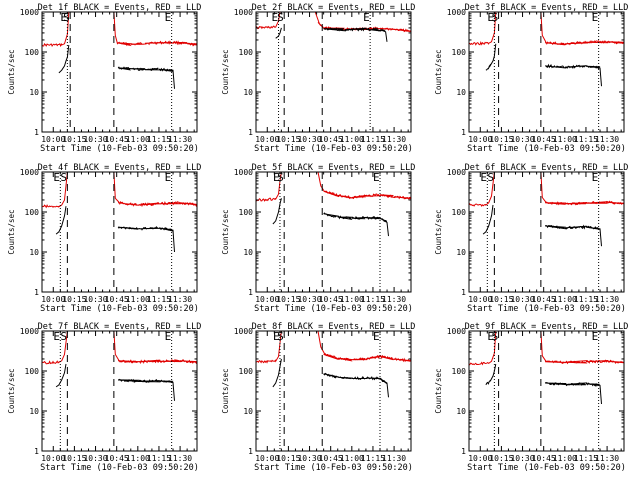 The width and height of the screenshot is (640, 480). Describe the element at coordinates (547, 8) in the screenshot. I see `panel-title: Det 3f BLACK = Events, RED = LLD` at that location.